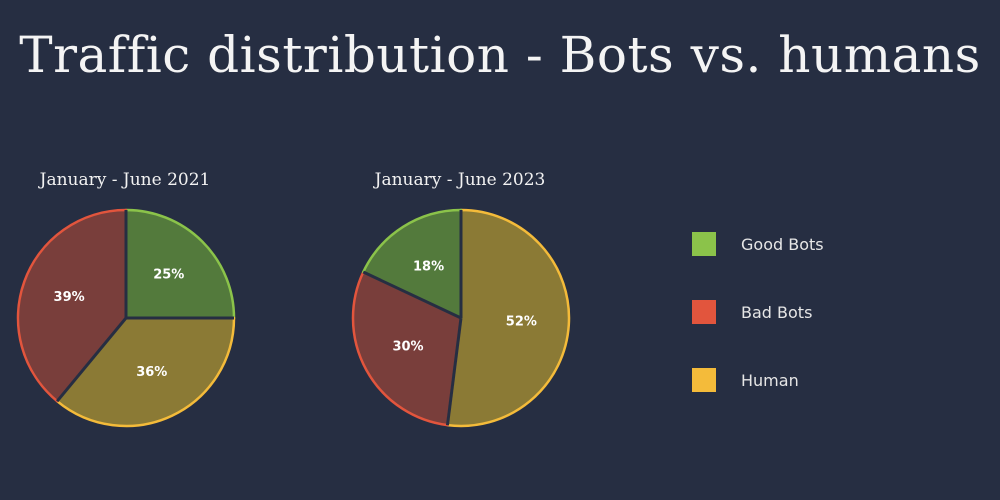 Image resolution: width=1000 pixels, height=500 pixels. I want to click on data-label-good-bots: 25%, so click(168, 275).